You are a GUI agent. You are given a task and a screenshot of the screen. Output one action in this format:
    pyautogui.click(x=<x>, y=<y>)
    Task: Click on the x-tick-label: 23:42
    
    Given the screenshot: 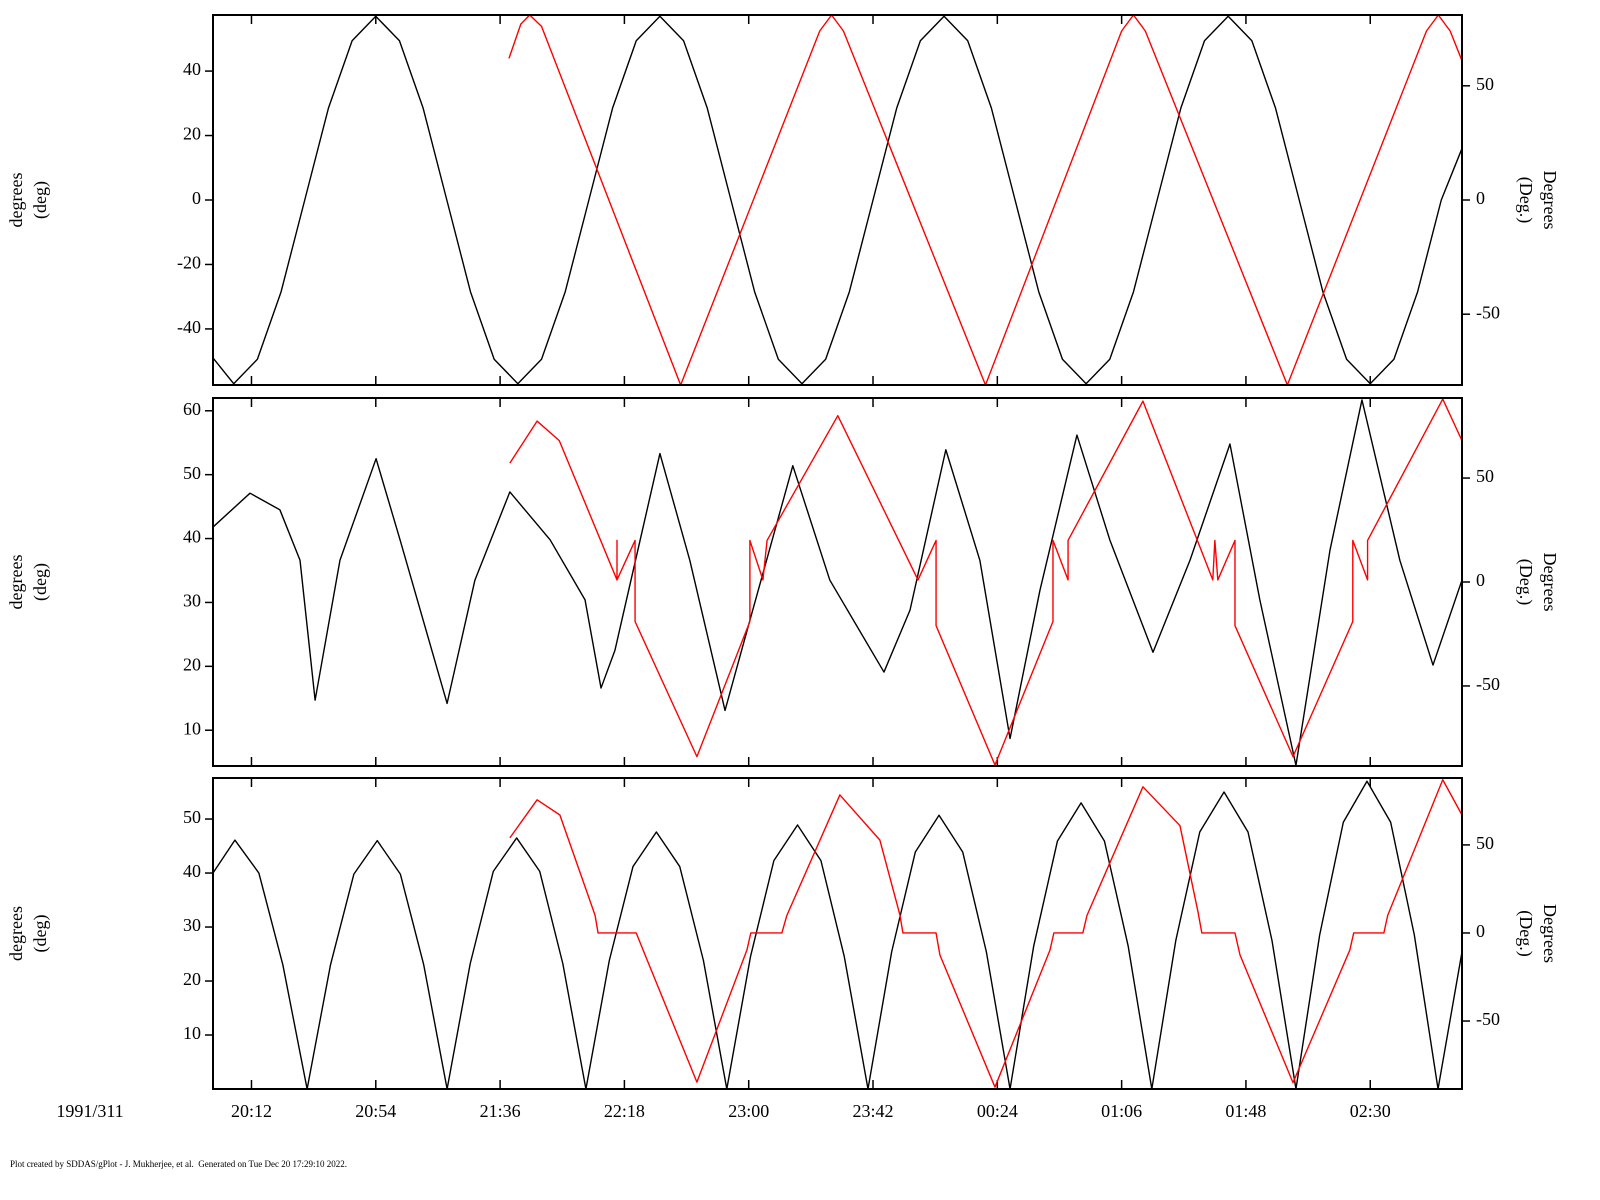 What is the action you would take?
    pyautogui.click(x=873, y=1111)
    